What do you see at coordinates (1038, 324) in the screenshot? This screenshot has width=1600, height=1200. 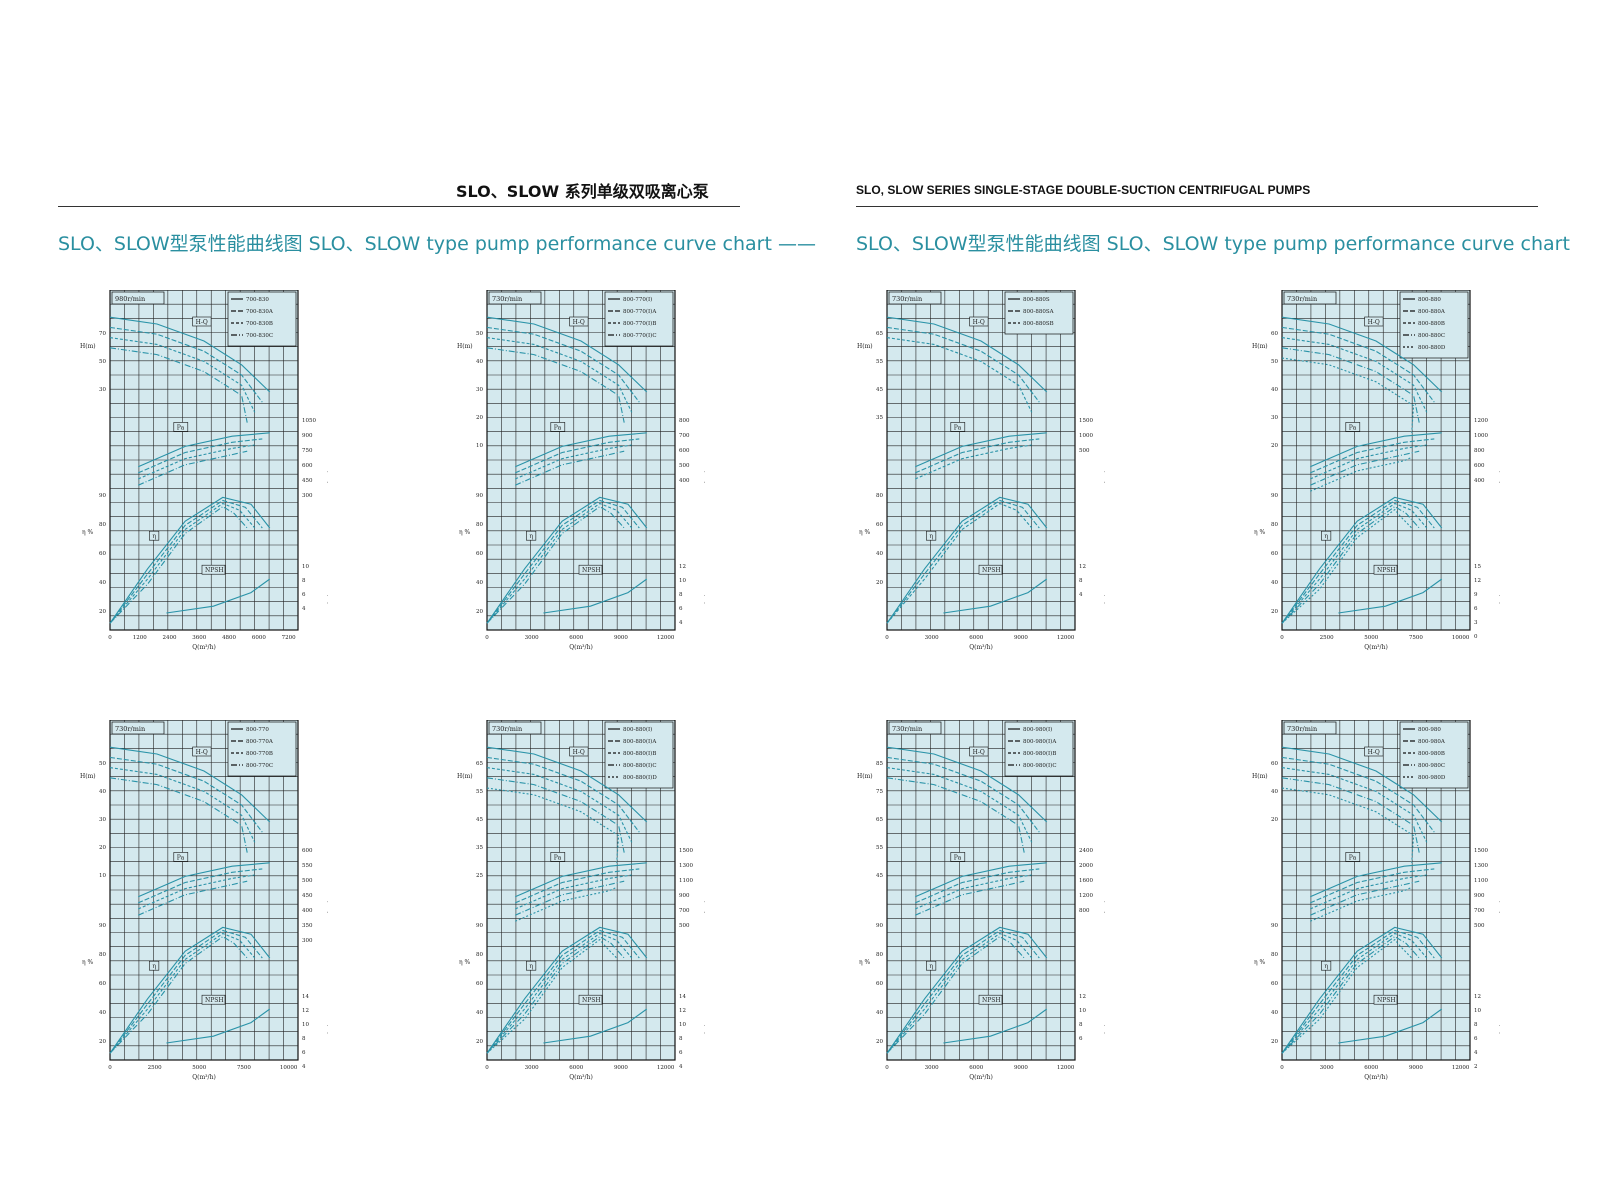 I see `legend-entry: 800-880SB` at bounding box center [1038, 324].